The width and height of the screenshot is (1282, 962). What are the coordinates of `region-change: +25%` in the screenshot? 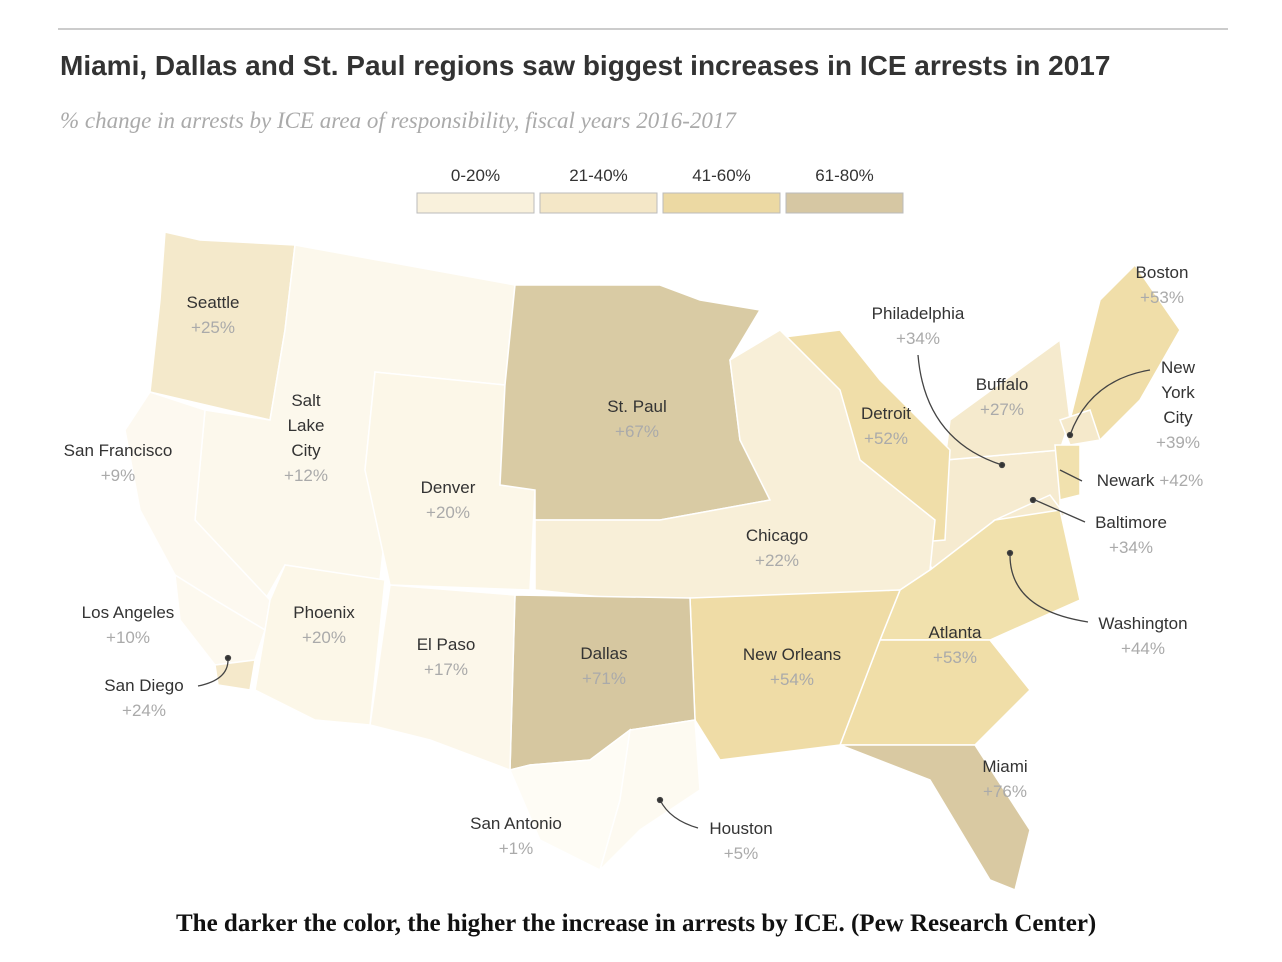 It's located at (213, 327).